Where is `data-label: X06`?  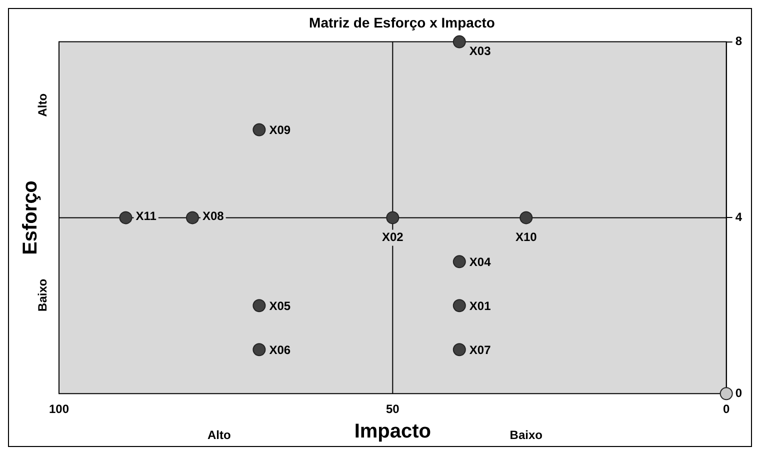
data-label: X06 is located at coordinates (280, 349).